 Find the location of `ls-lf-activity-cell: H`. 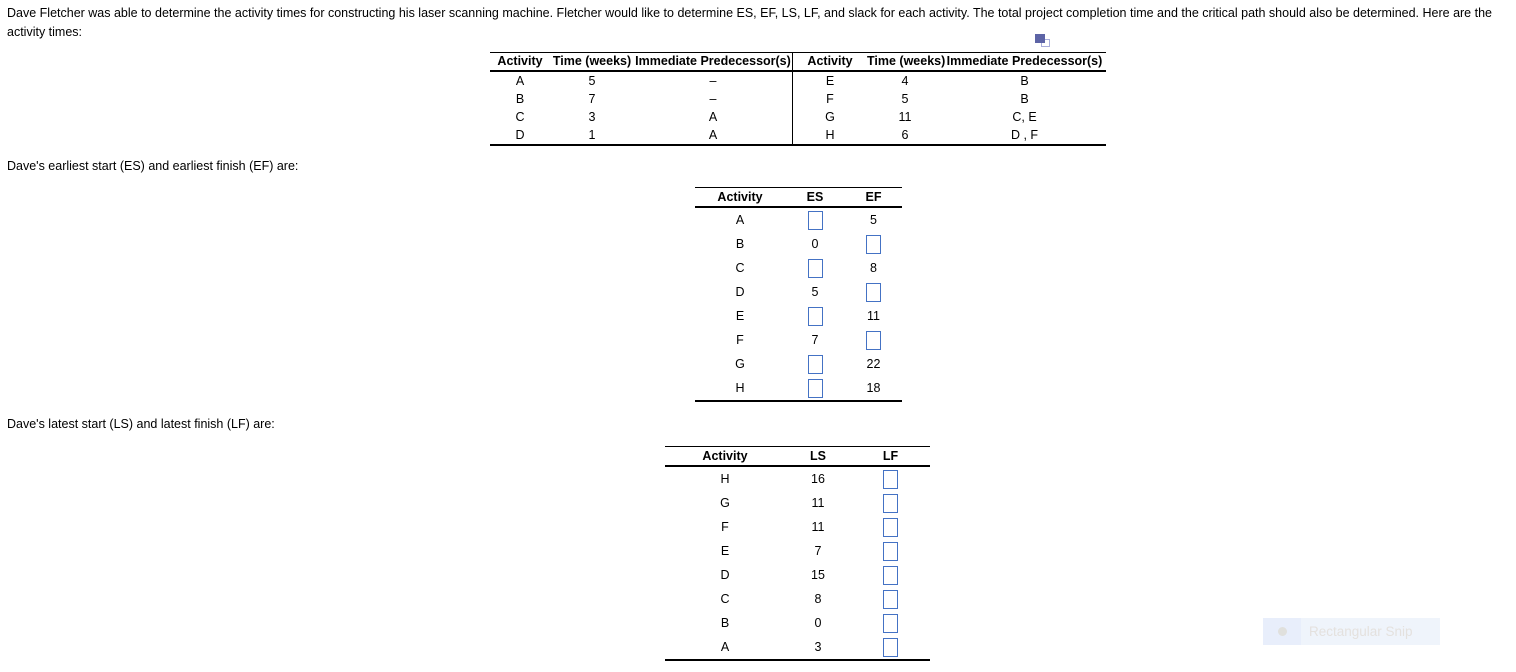

ls-lf-activity-cell: H is located at coordinates (725, 479).